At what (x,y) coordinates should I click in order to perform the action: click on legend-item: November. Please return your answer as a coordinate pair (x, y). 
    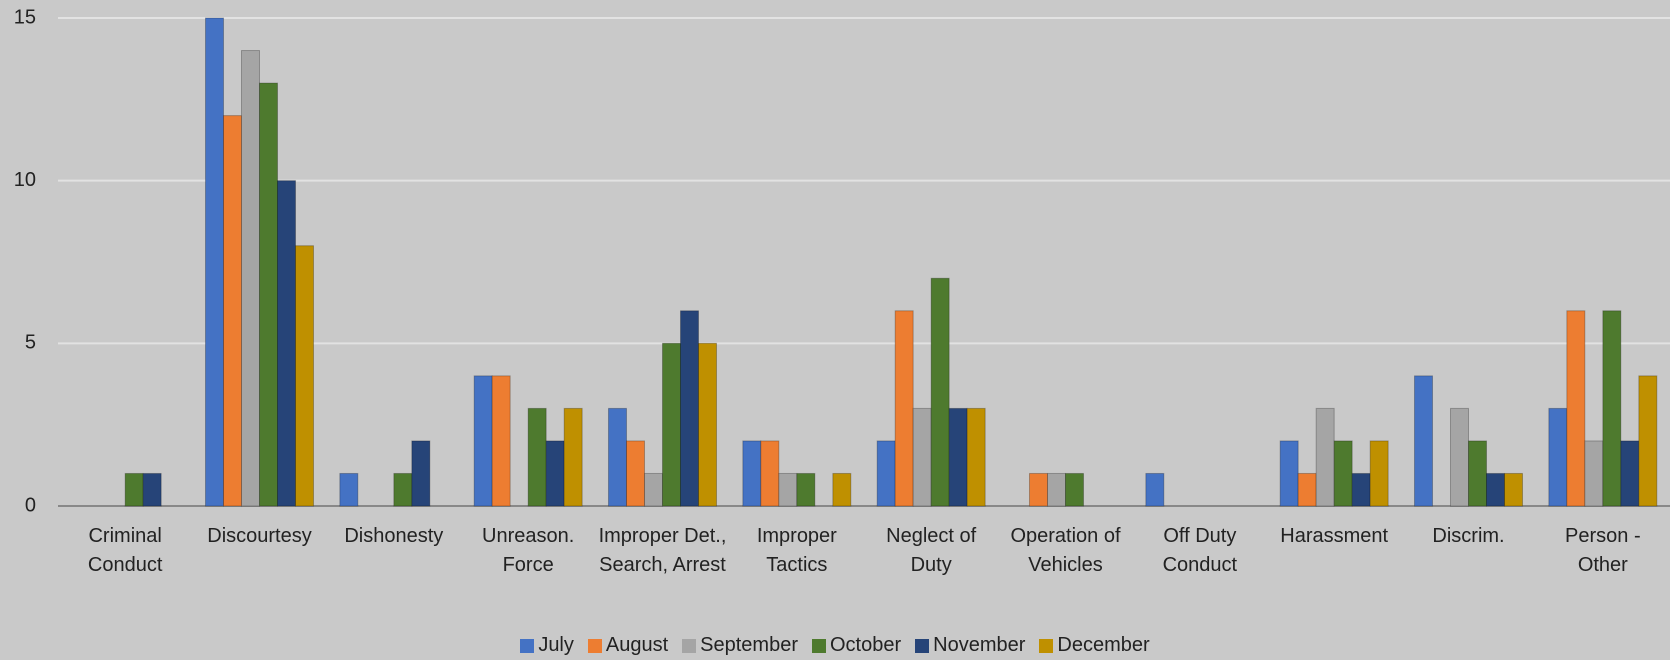
    Looking at the image, I should click on (970, 645).